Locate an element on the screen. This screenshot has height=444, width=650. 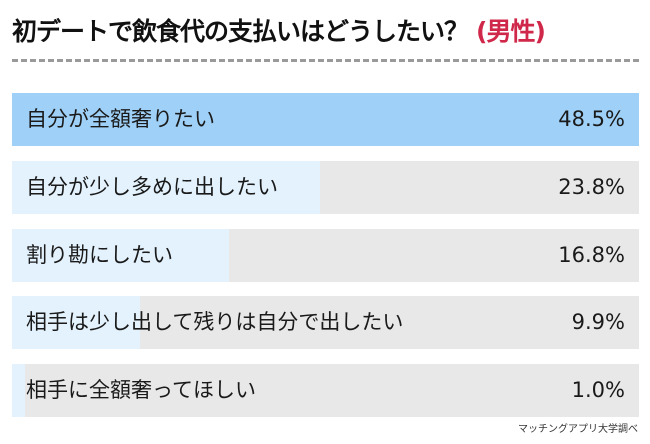
value-label: 1.0% is located at coordinates (598, 390).